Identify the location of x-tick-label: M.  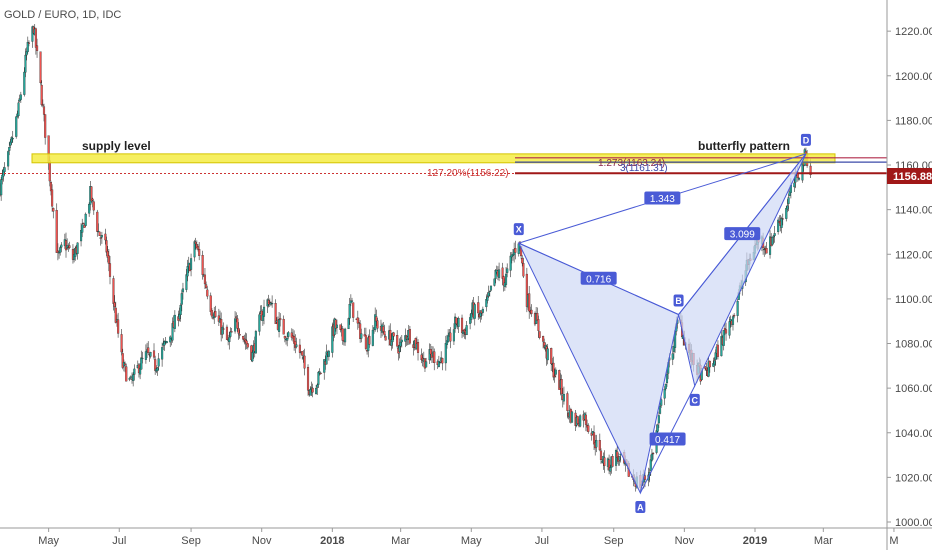
(893, 541).